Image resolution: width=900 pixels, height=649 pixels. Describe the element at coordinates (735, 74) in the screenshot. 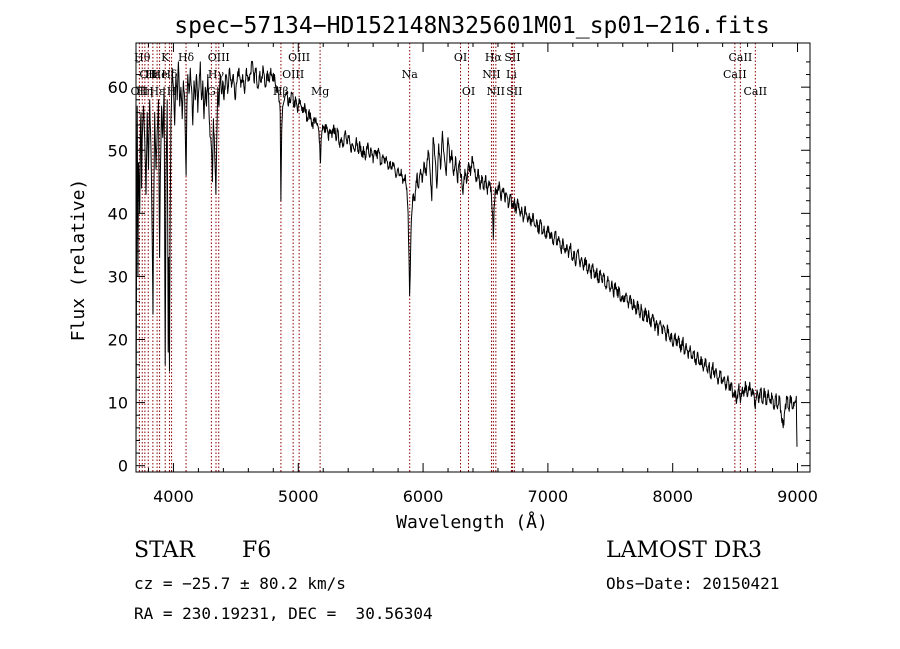

I see `marker-label-27: CaII` at that location.